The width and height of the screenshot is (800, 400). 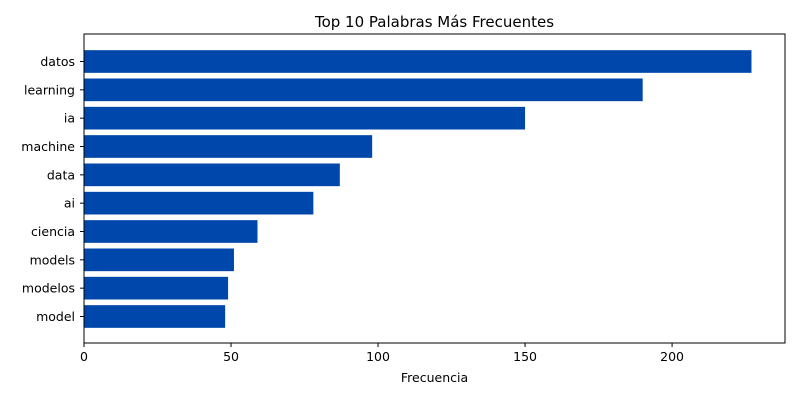 I want to click on y-tick-label: ciencia, so click(x=53, y=231).